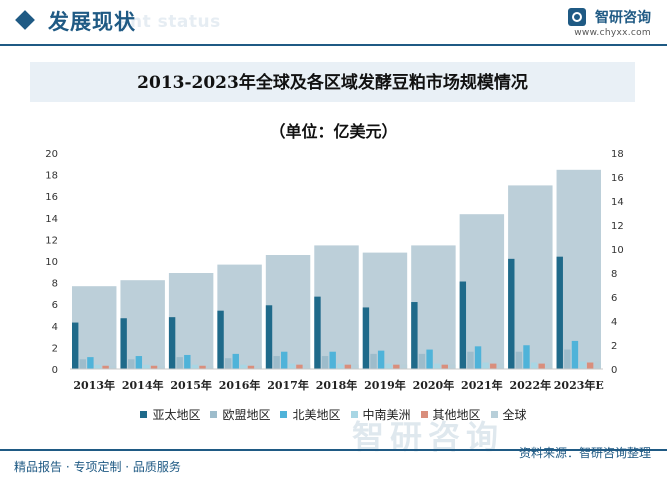 This screenshot has height=481, width=667. What do you see at coordinates (614, 346) in the screenshot?
I see `right-tick-label: 2` at bounding box center [614, 346].